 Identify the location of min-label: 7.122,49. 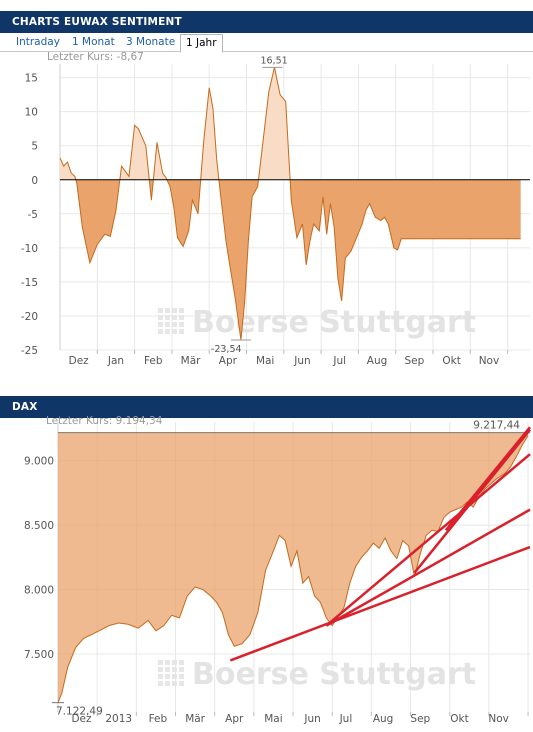
(79, 712).